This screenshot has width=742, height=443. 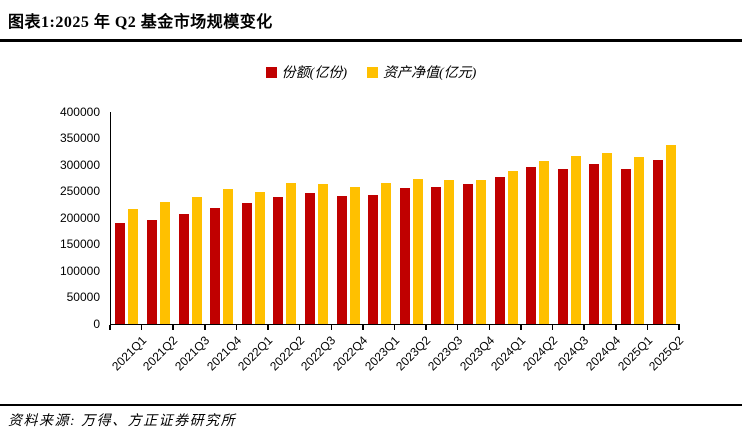 What do you see at coordinates (341, 260) in the screenshot?
I see `bar-share-2022Q4` at bounding box center [341, 260].